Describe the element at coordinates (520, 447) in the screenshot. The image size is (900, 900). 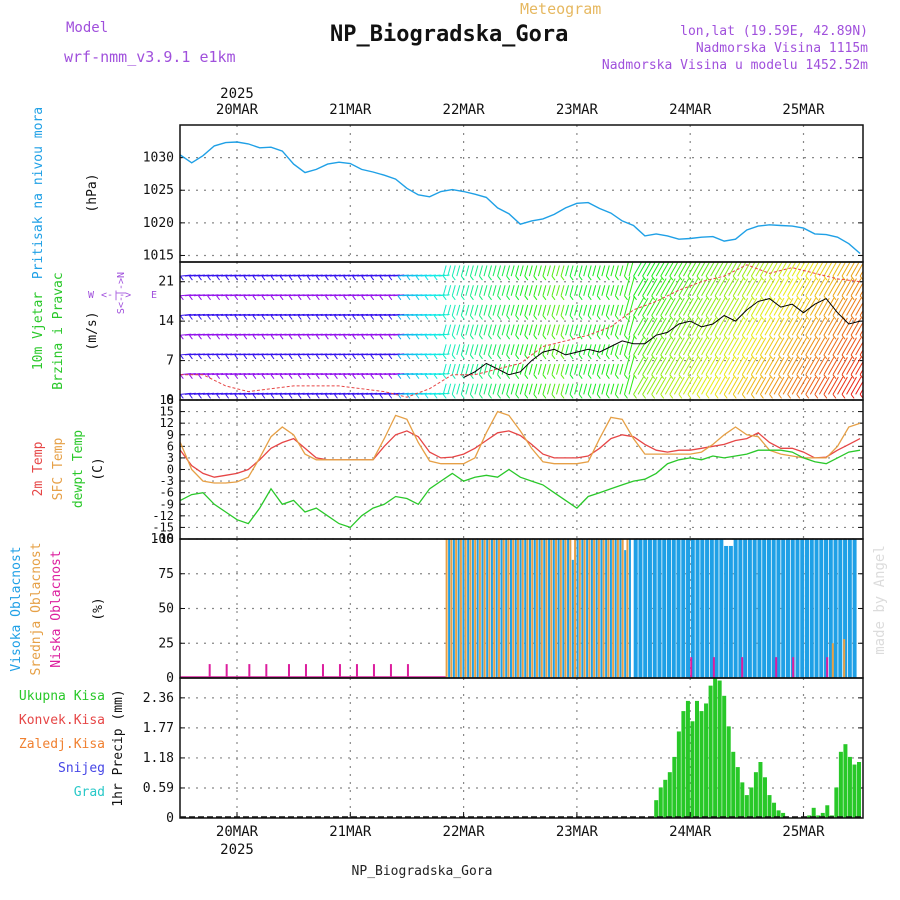
I see `temp-sfc-line` at that location.